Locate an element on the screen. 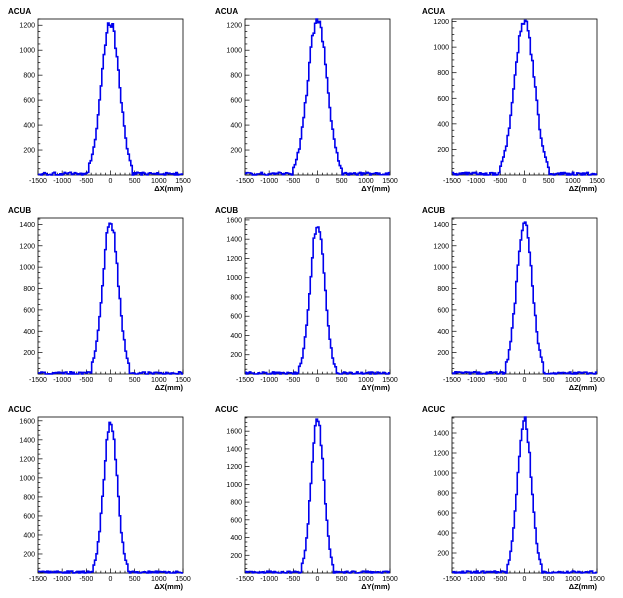 The height and width of the screenshot is (598, 623). x-axis-label: ΔX(mm) is located at coordinates (168, 586).